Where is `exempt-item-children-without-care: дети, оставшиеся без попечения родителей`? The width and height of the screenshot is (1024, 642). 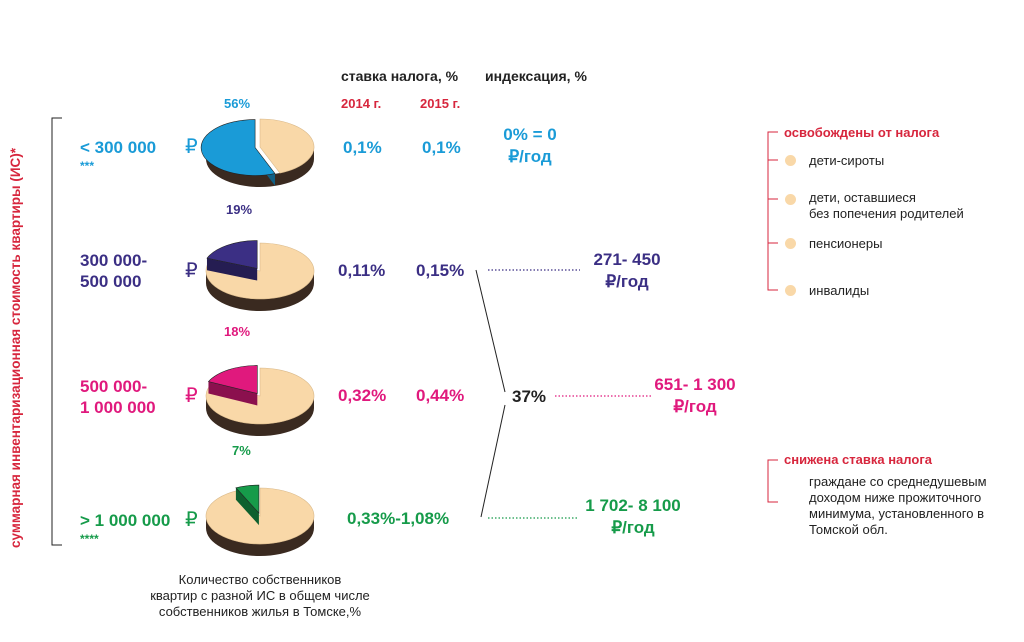
exempt-item-children-without-care: дети, оставшиеся без попечения родителей is located at coordinates (886, 206).